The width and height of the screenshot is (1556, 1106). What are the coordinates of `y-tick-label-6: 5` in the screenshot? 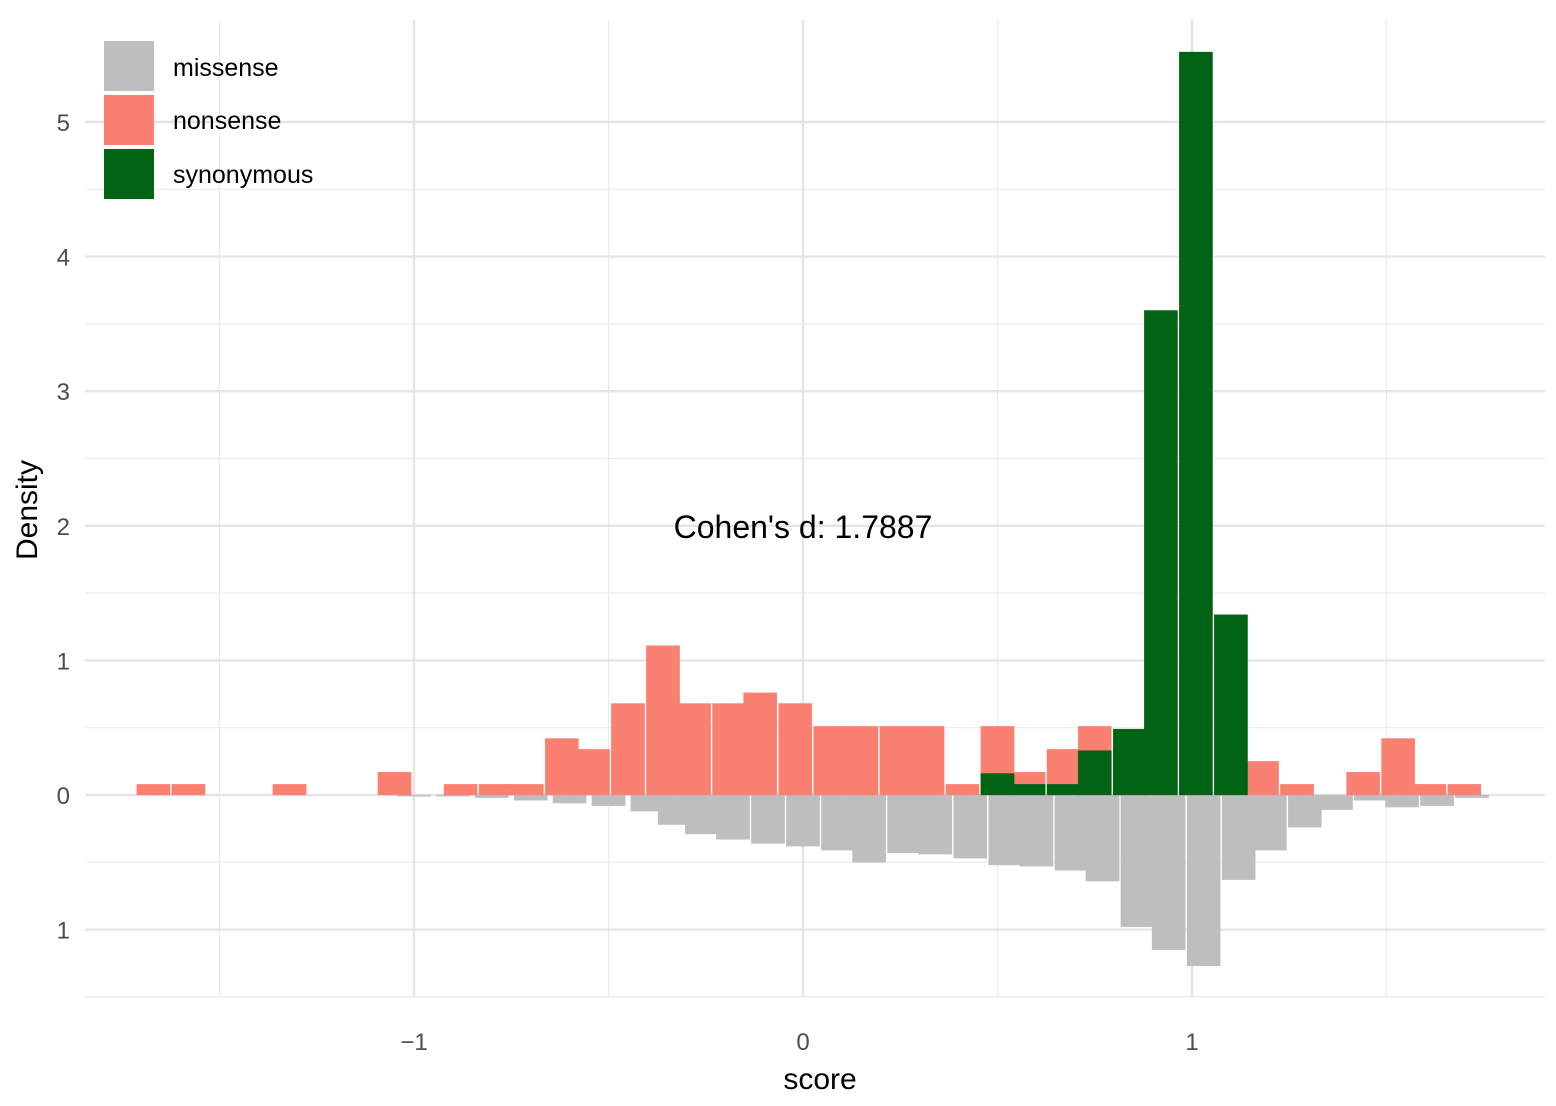 It's located at (63, 123).